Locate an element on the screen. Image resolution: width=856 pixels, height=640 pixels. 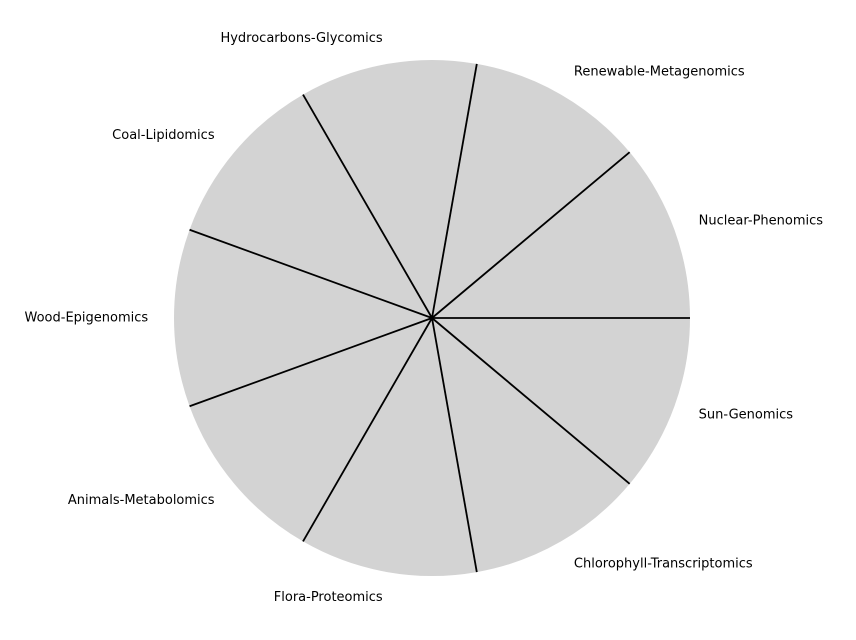
slice-label-animals-metabolomics: Animals-Metabolomics is located at coordinates (141, 500).